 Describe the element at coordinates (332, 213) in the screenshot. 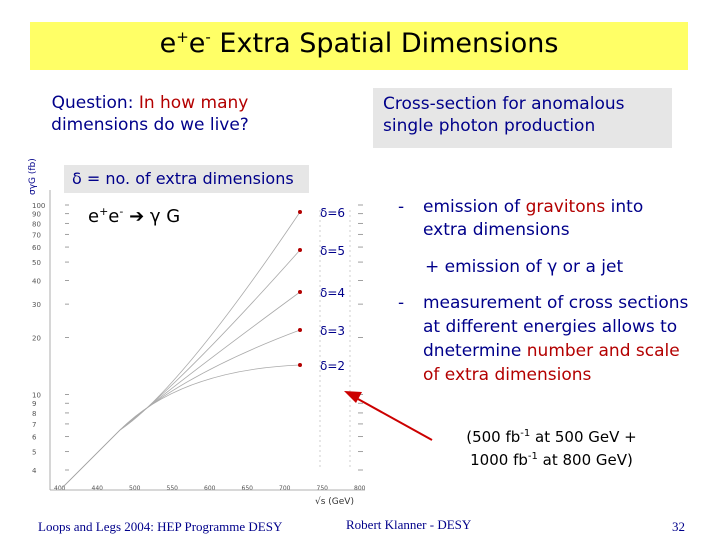

I see `curve-label: δ=6` at that location.